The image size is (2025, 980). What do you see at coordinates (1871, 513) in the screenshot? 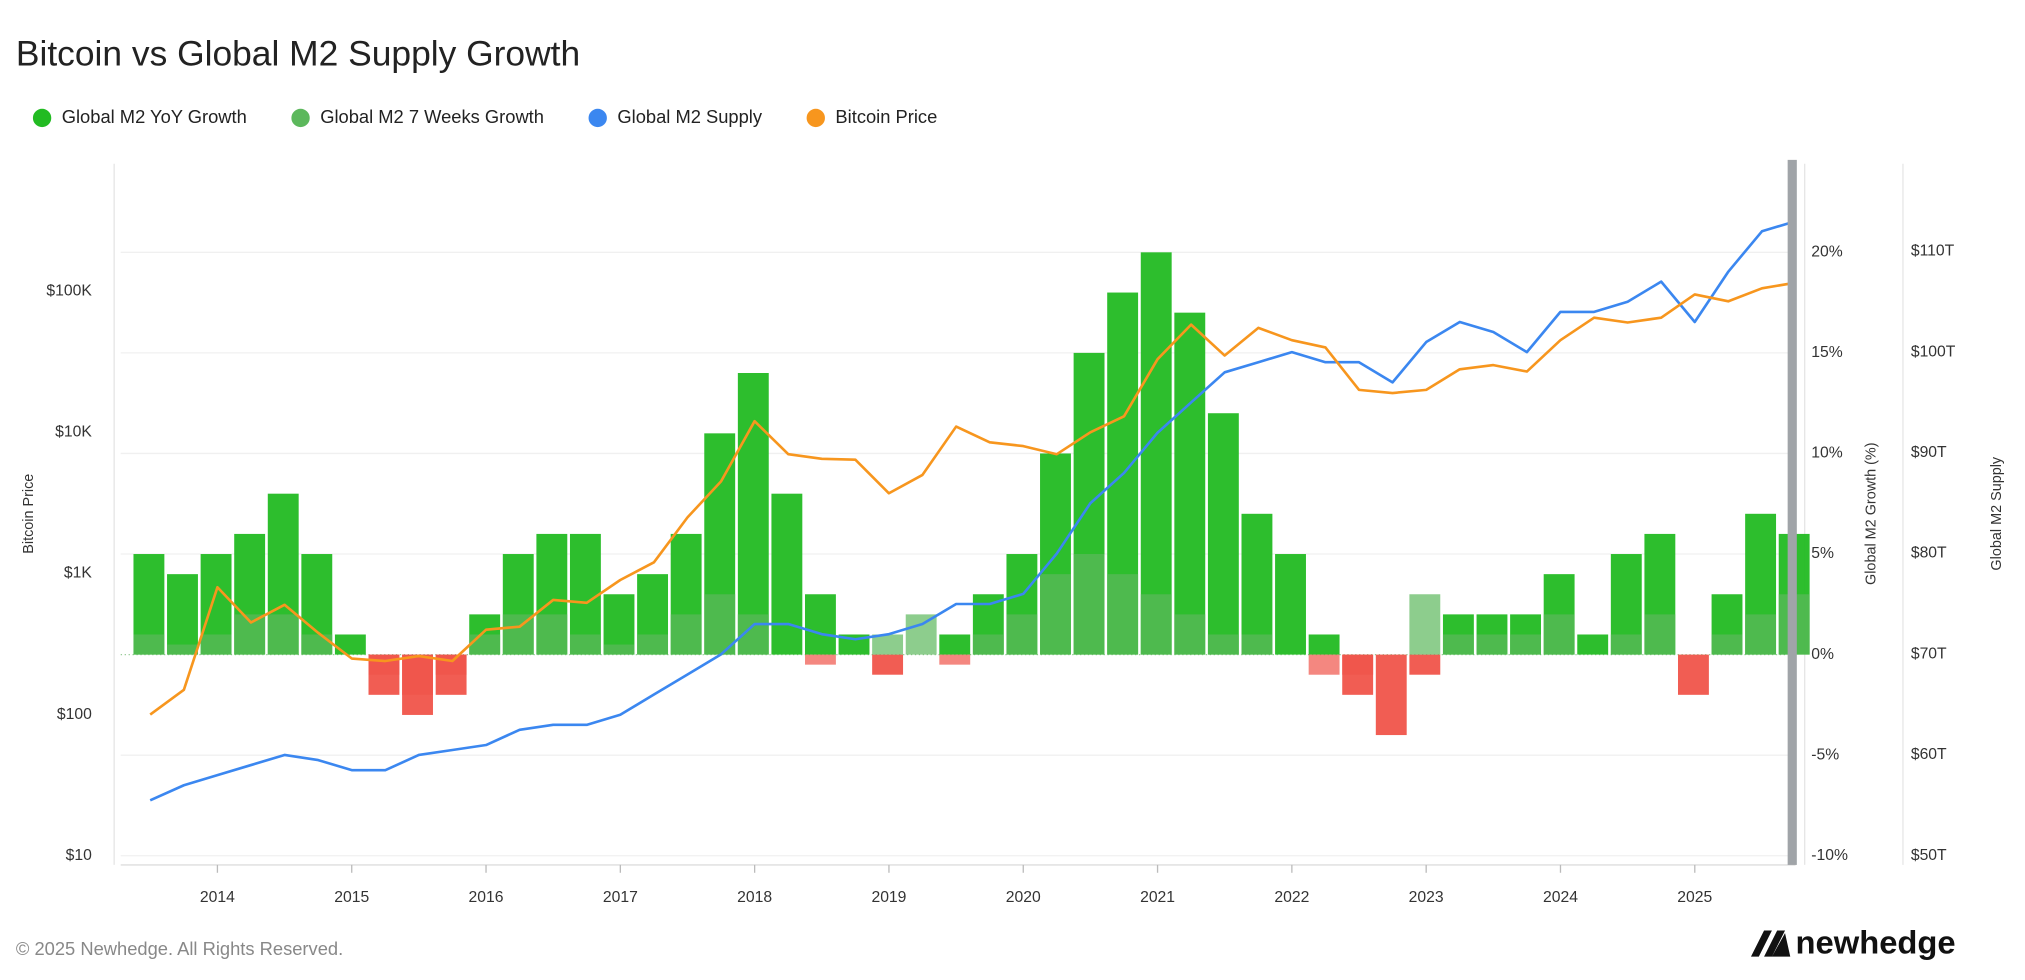
I see `y2-axis-title: Global M2 Growth (%)` at bounding box center [1871, 513].